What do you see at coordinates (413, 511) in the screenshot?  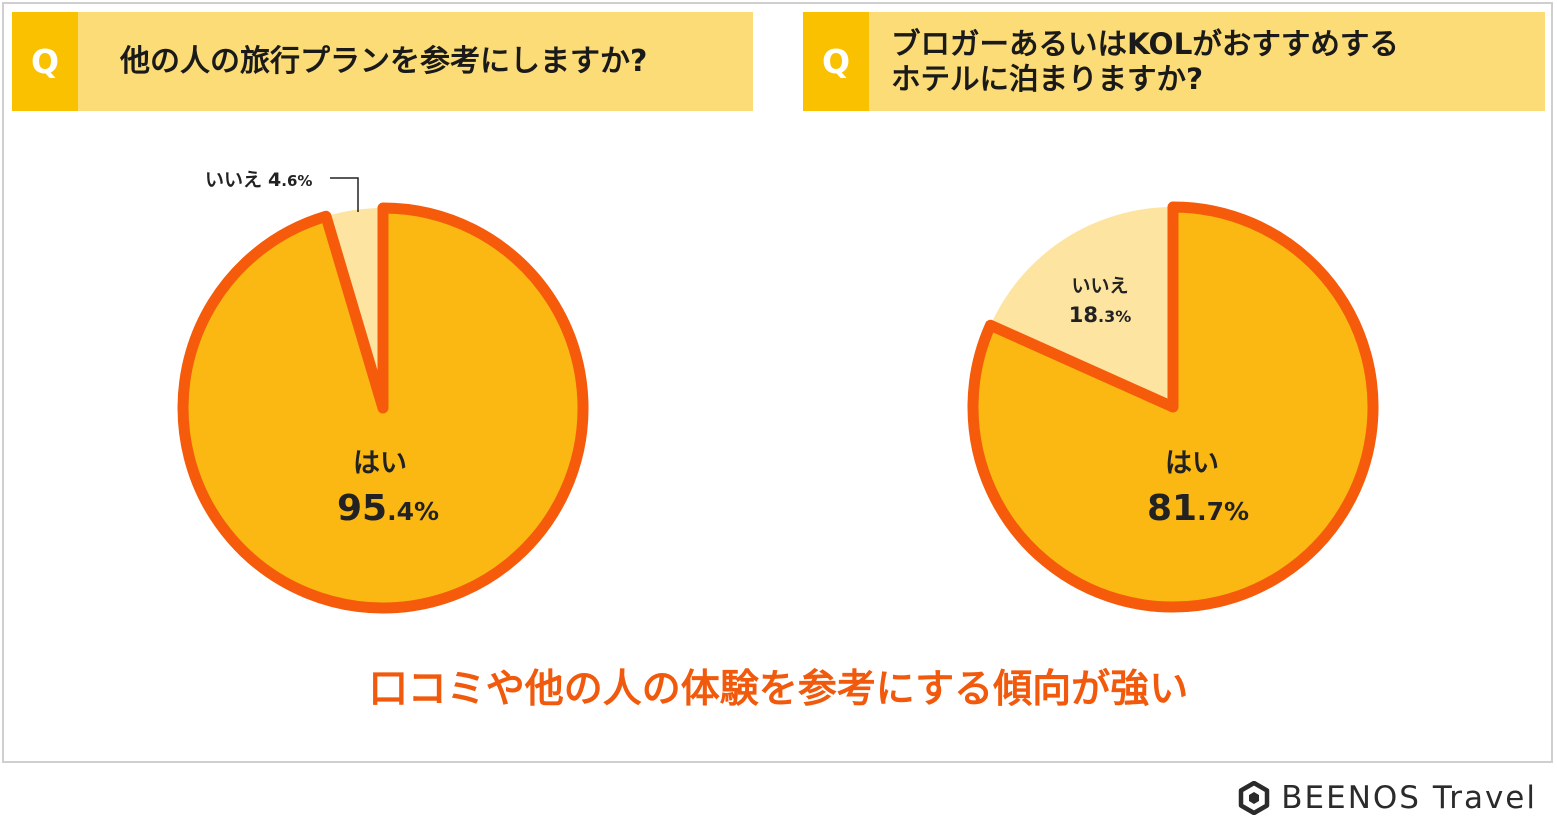 I see `slice-value-yes-decimal: .4%` at bounding box center [413, 511].